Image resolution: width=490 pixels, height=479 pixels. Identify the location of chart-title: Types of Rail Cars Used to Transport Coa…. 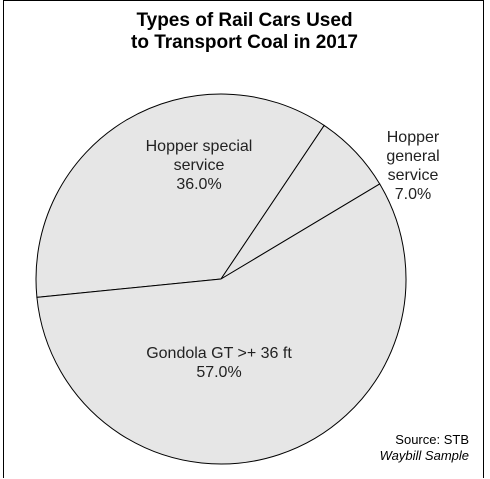
(244, 32).